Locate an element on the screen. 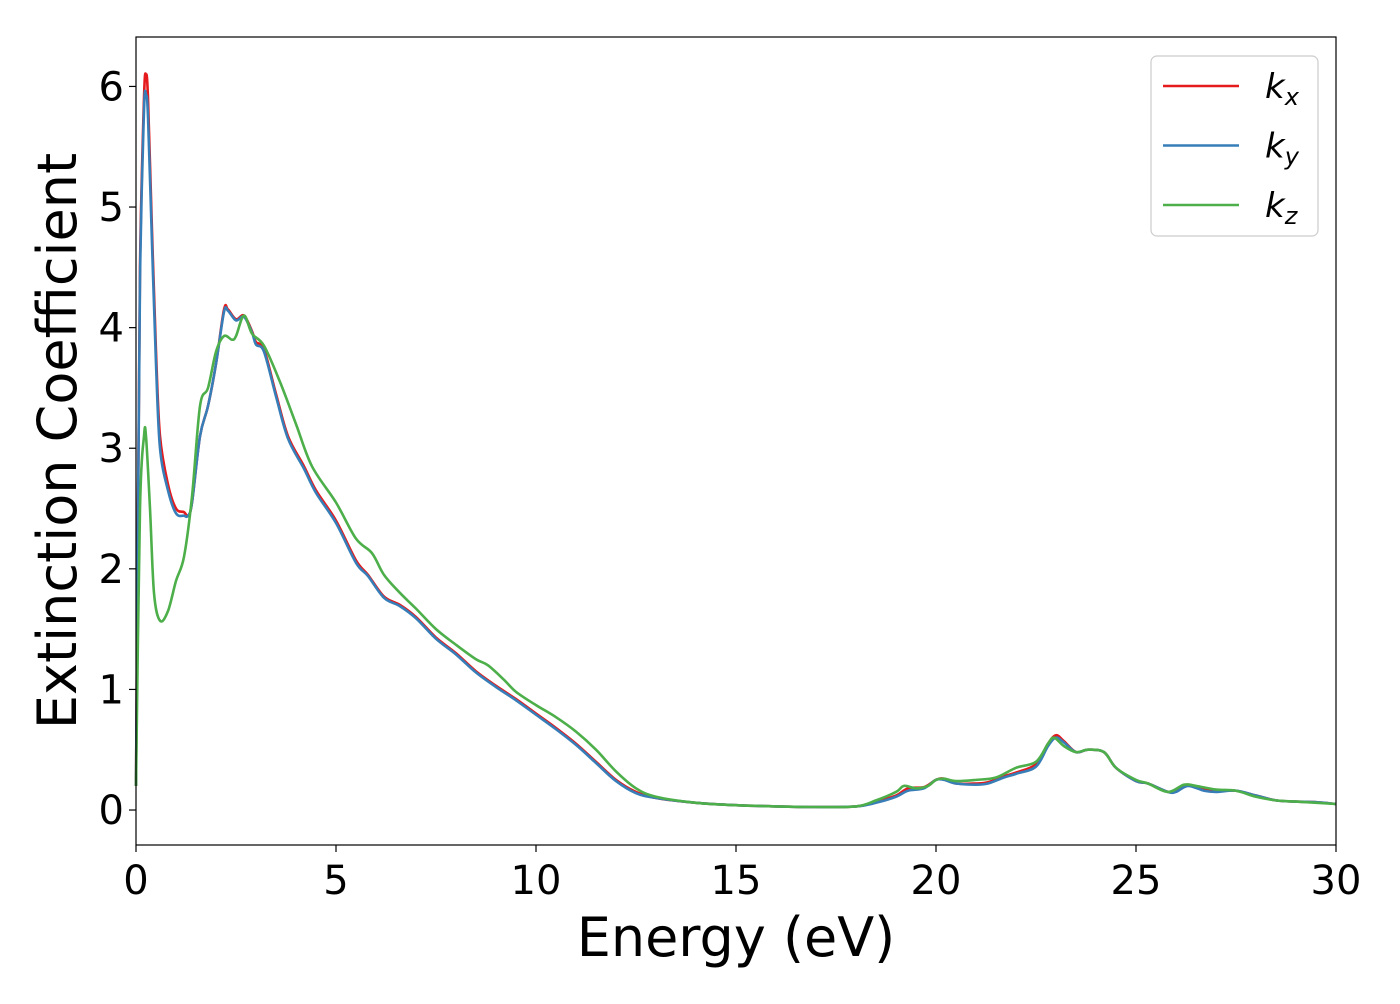  x-tick-label: 0 is located at coordinates (135, 881).